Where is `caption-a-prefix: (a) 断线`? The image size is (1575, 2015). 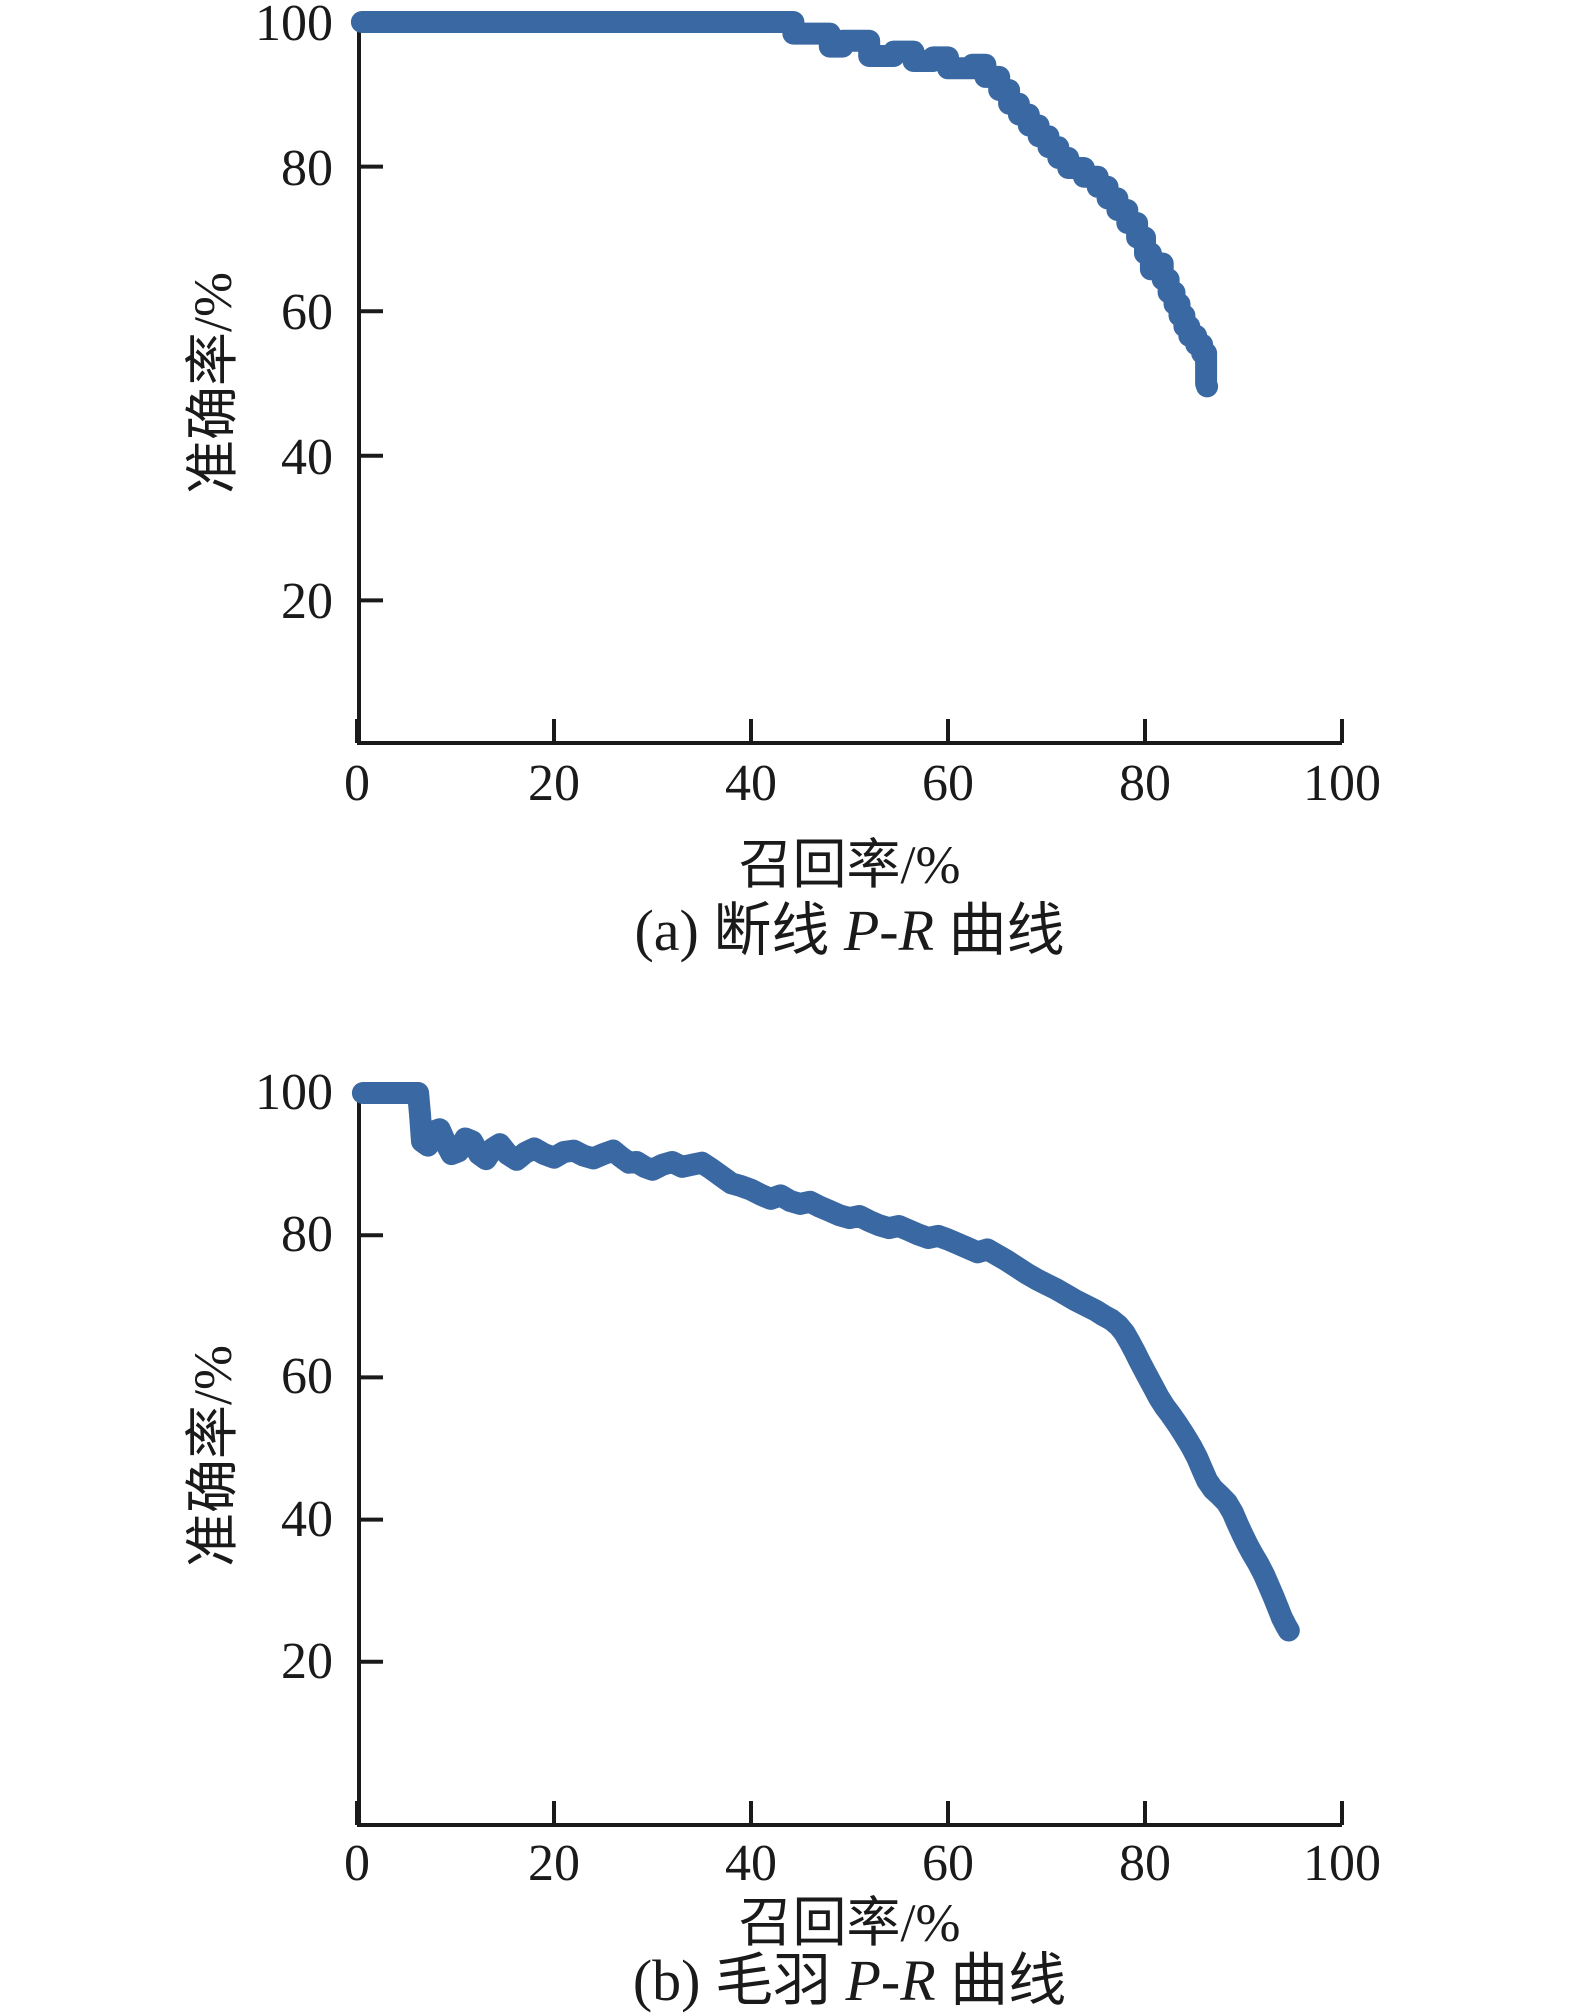
caption-a-prefix: (a) 断线 is located at coordinates (739, 930).